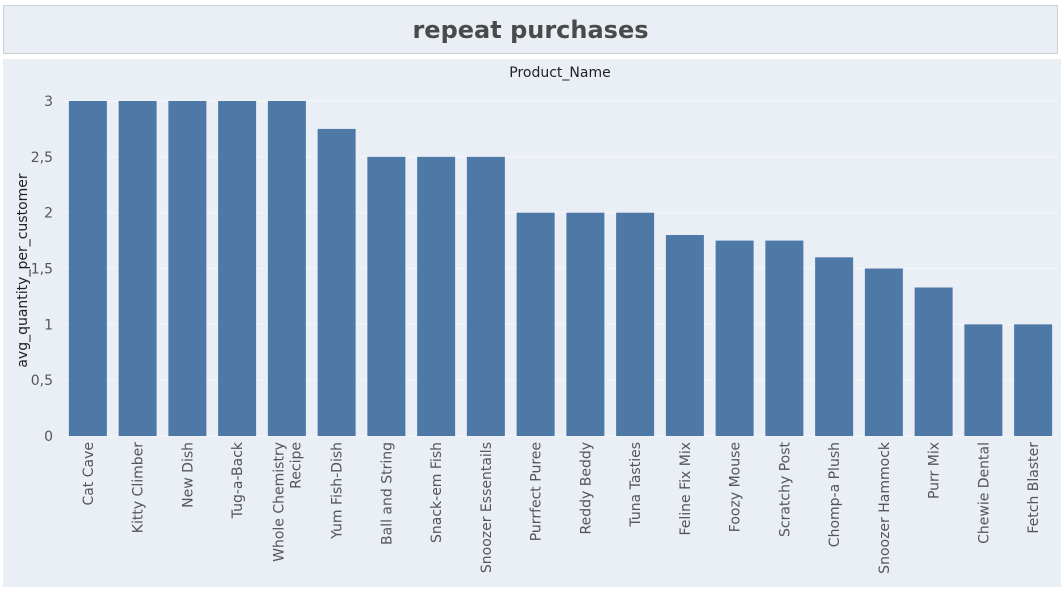 The width and height of the screenshot is (1064, 593). I want to click on y-tick-label: 2,5, so click(42, 158).